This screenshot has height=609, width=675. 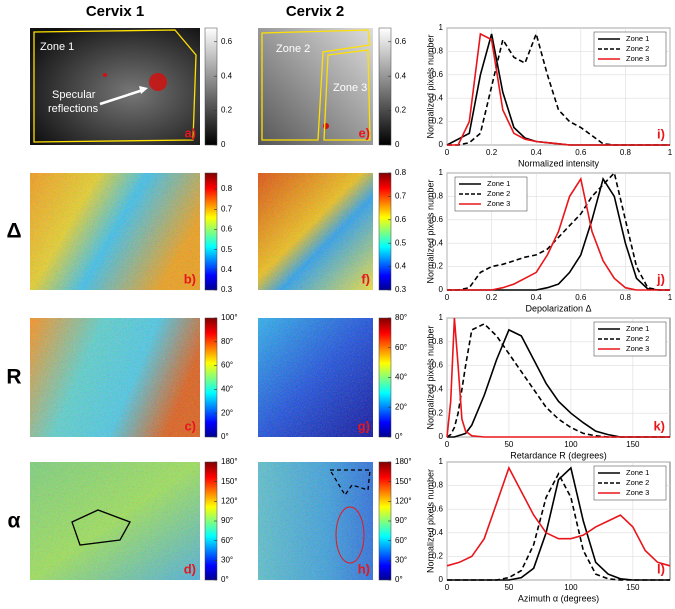 What do you see at coordinates (558, 455) in the screenshot?
I see `x-axis-label: Retardance R (degrees)` at bounding box center [558, 455].